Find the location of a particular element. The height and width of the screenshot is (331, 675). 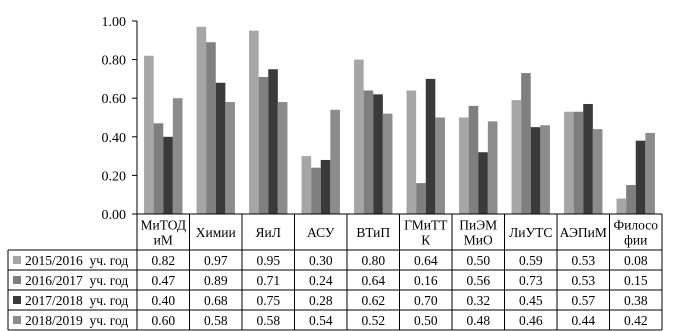

data-value-label: 0.32 is located at coordinates (478, 300).